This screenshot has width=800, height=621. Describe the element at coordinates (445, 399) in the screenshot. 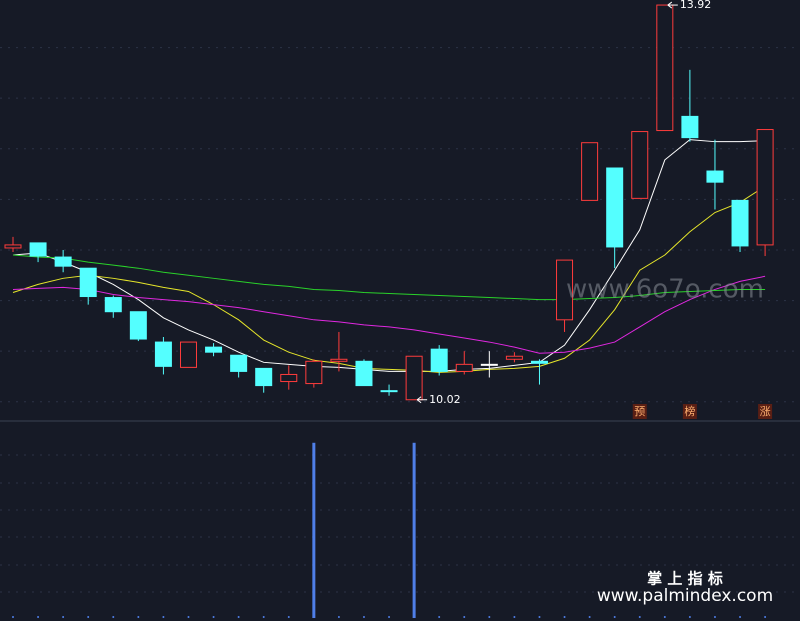

I see `min-label: 10.02` at that location.